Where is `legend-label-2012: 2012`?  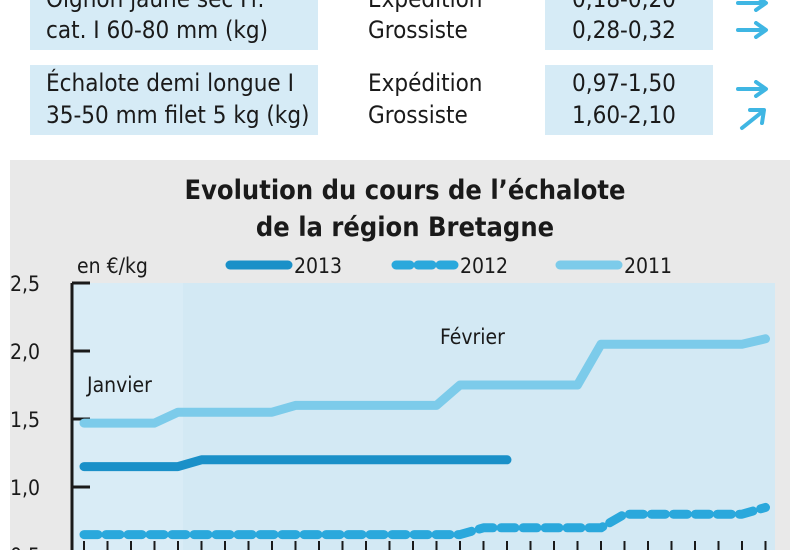 legend-label-2012: 2012 is located at coordinates (484, 266).